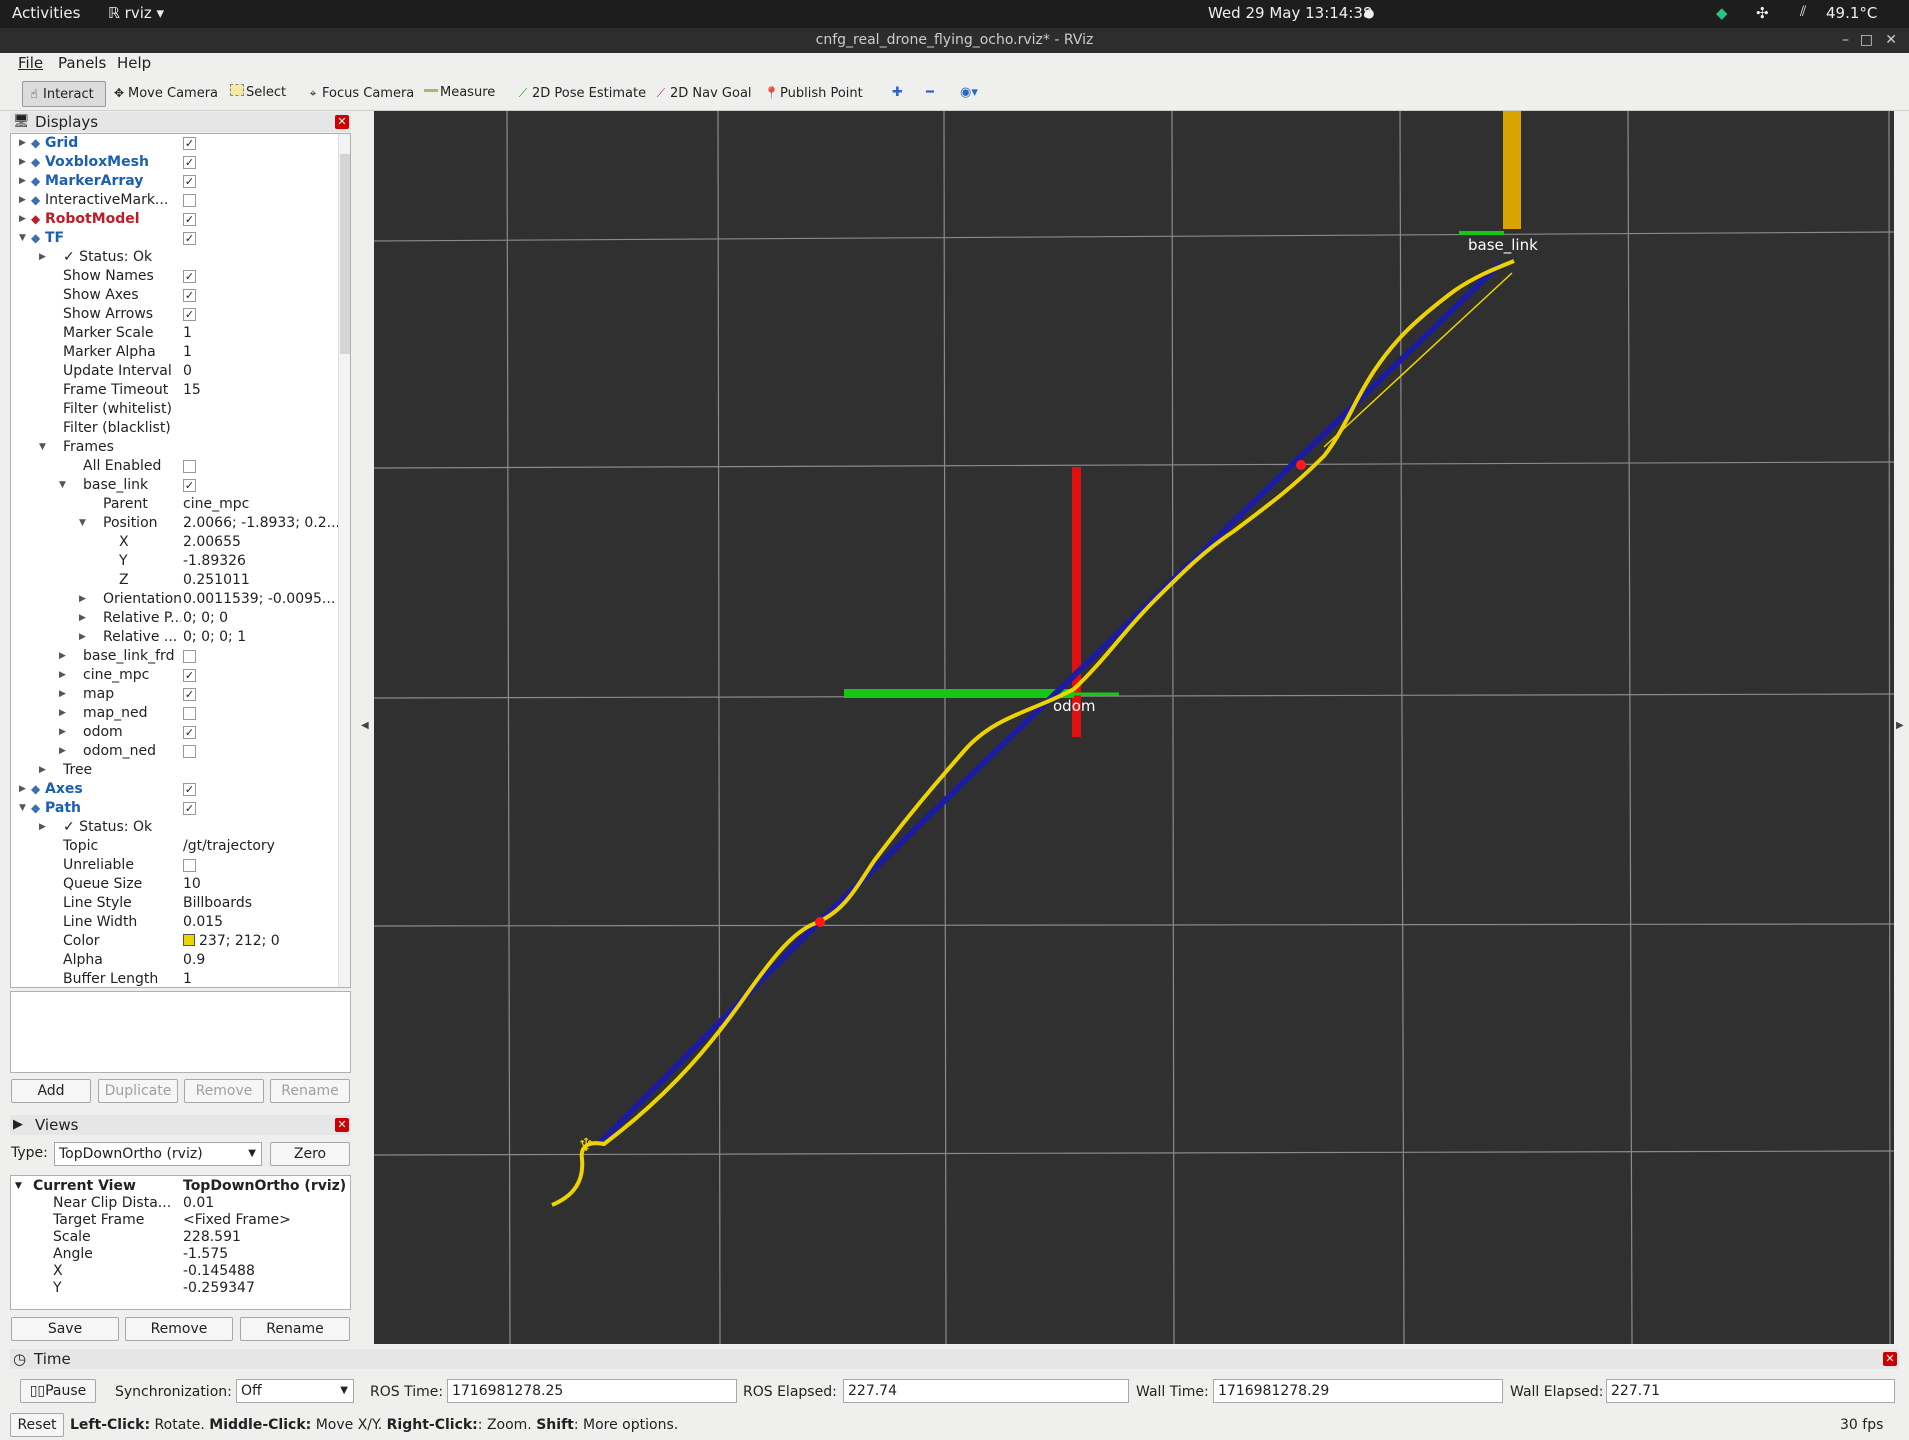 The height and width of the screenshot is (1440, 1909). Describe the element at coordinates (345, 254) in the screenshot. I see `scrollbar-thumb` at that location.